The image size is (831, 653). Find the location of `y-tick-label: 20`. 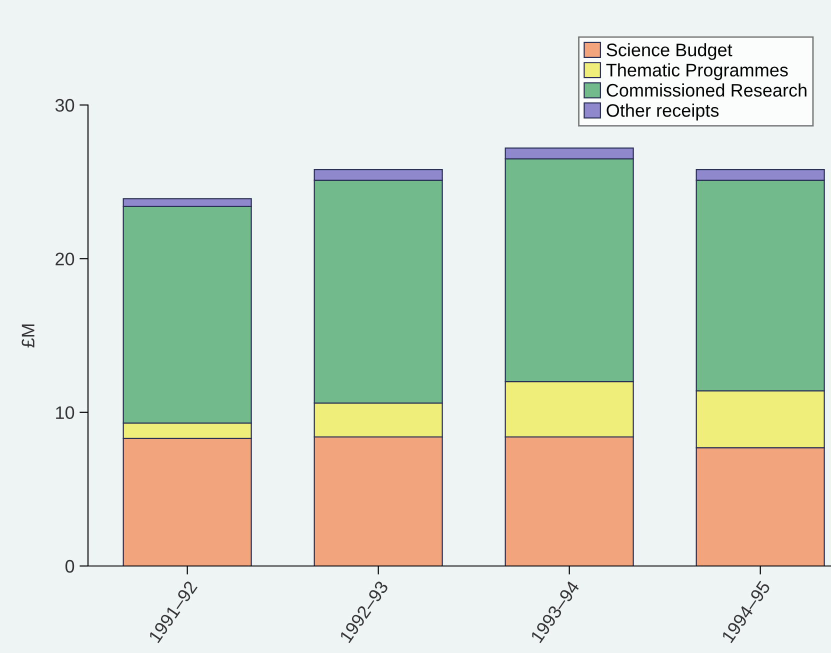

y-tick-label: 20 is located at coordinates (65, 259).